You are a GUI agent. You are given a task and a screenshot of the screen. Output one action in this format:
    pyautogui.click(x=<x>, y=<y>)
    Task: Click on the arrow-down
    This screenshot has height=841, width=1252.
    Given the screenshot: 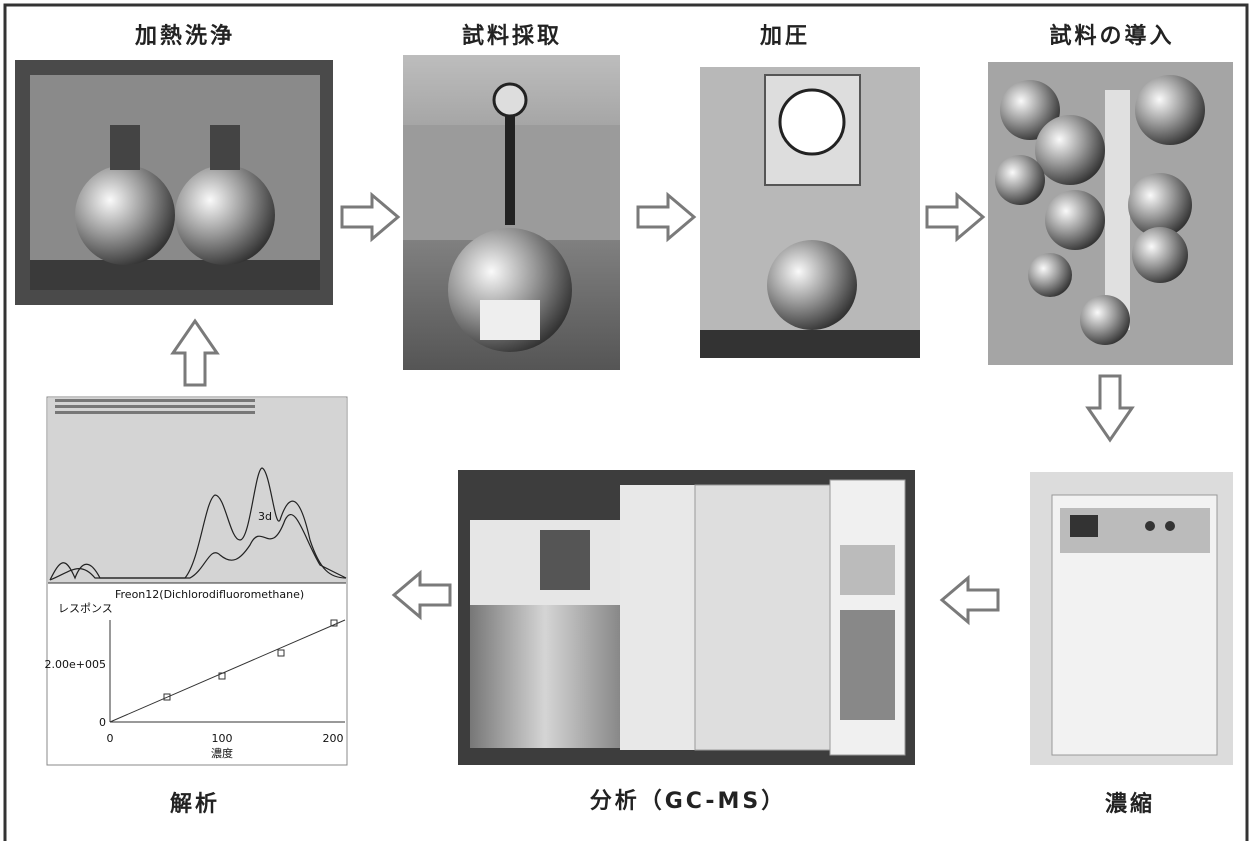 What is the action you would take?
    pyautogui.click(x=1110, y=408)
    